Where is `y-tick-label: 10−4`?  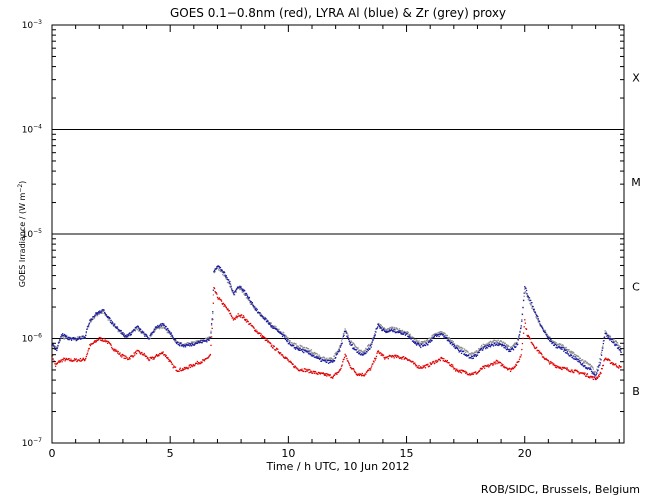
y-tick-label: 10−4 is located at coordinates (32, 130).